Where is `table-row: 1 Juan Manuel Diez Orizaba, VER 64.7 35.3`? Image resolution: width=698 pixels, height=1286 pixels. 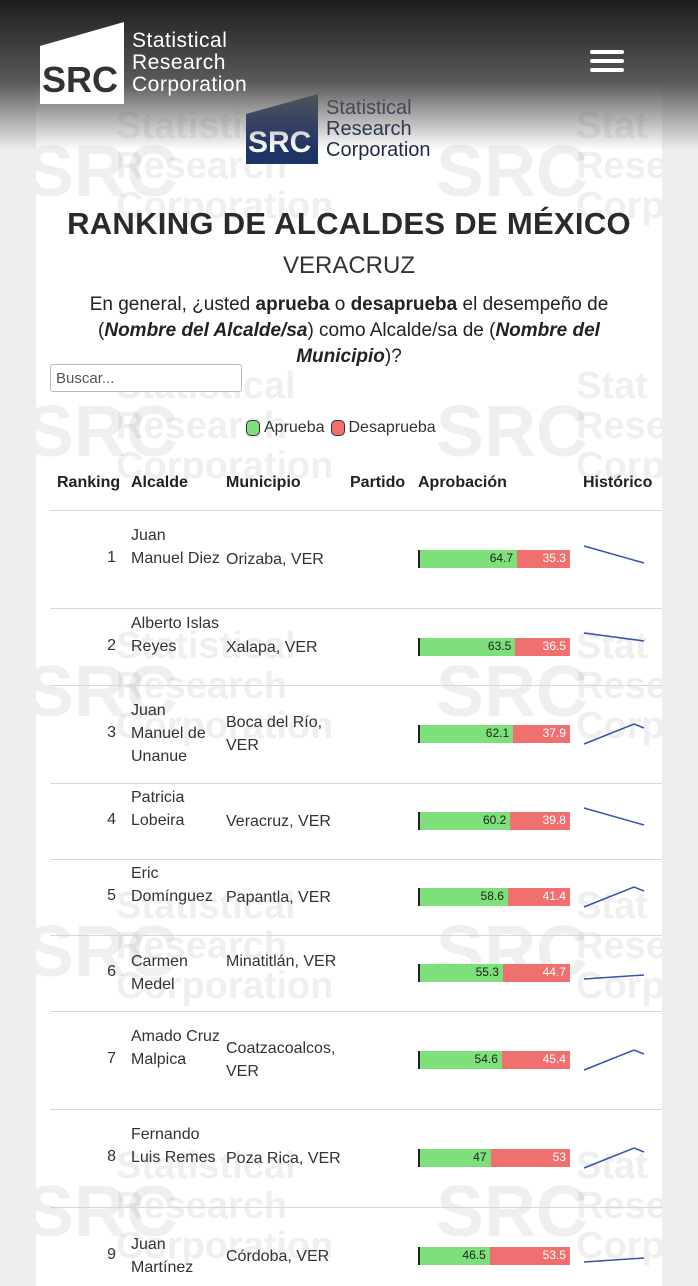 table-row: 1 Juan Manuel Diez Orizaba, VER 64.7 35.3 is located at coordinates (349, 559).